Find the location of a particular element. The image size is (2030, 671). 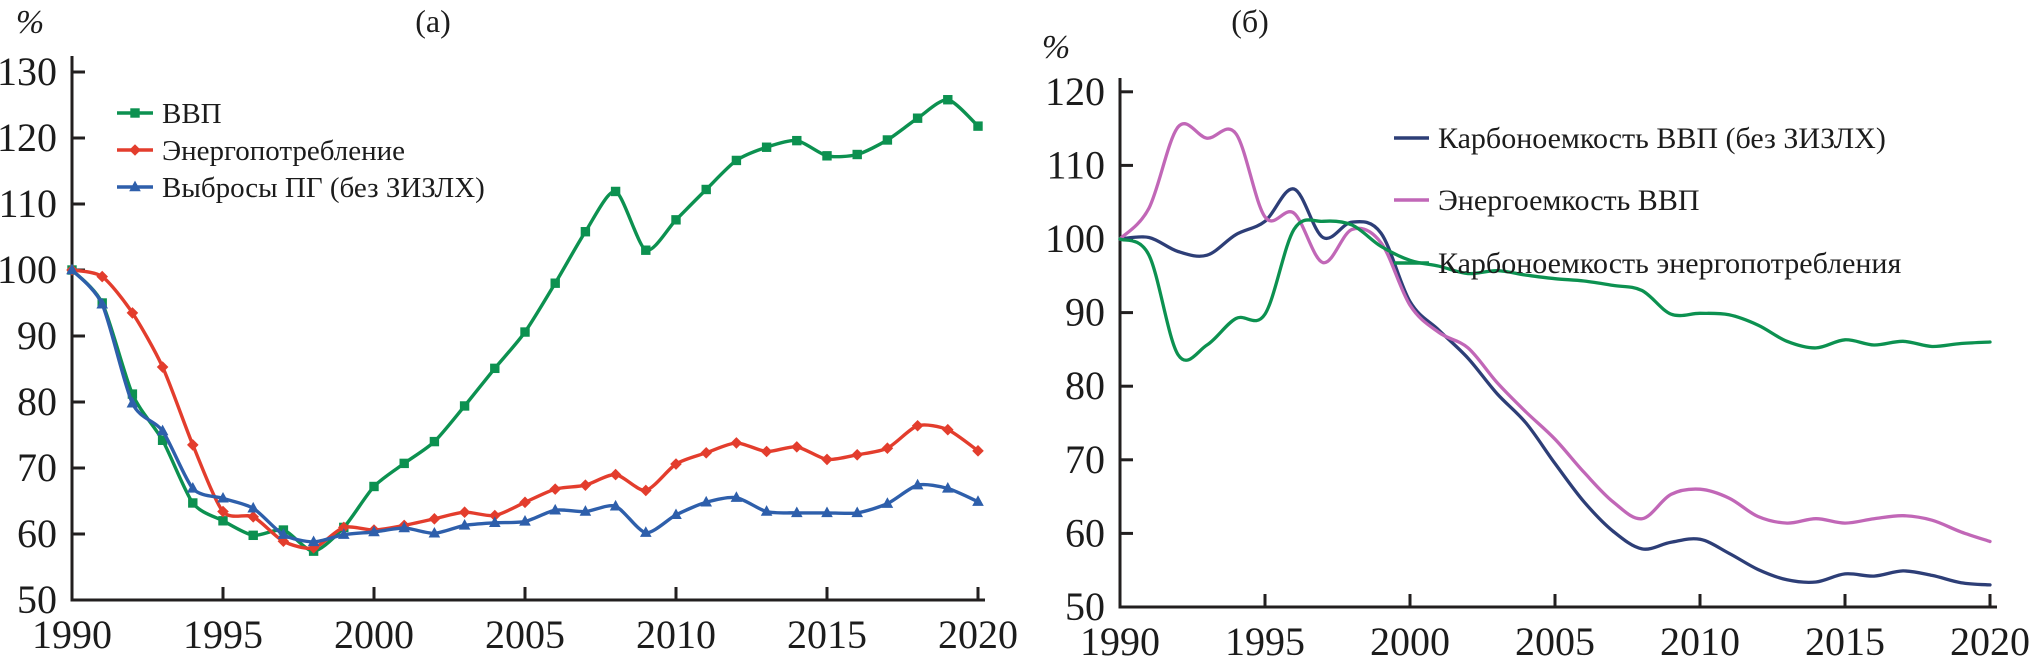

y-tick-label: 130 is located at coordinates (28, 71).